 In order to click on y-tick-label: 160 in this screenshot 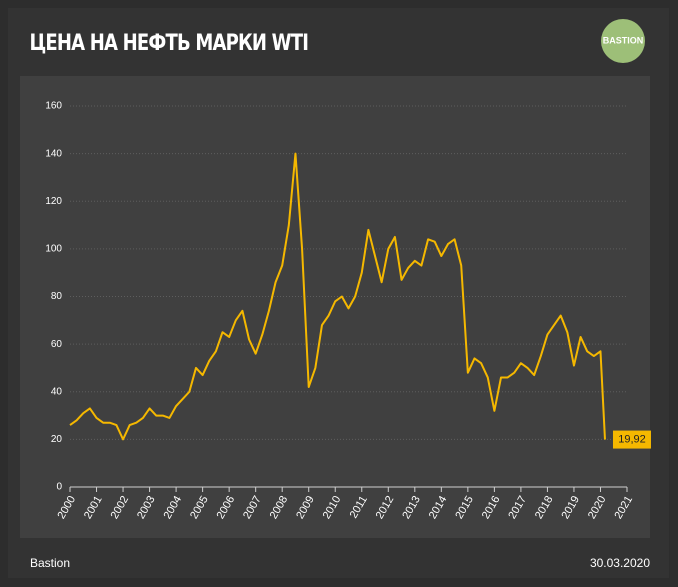, I will do `click(53, 106)`.